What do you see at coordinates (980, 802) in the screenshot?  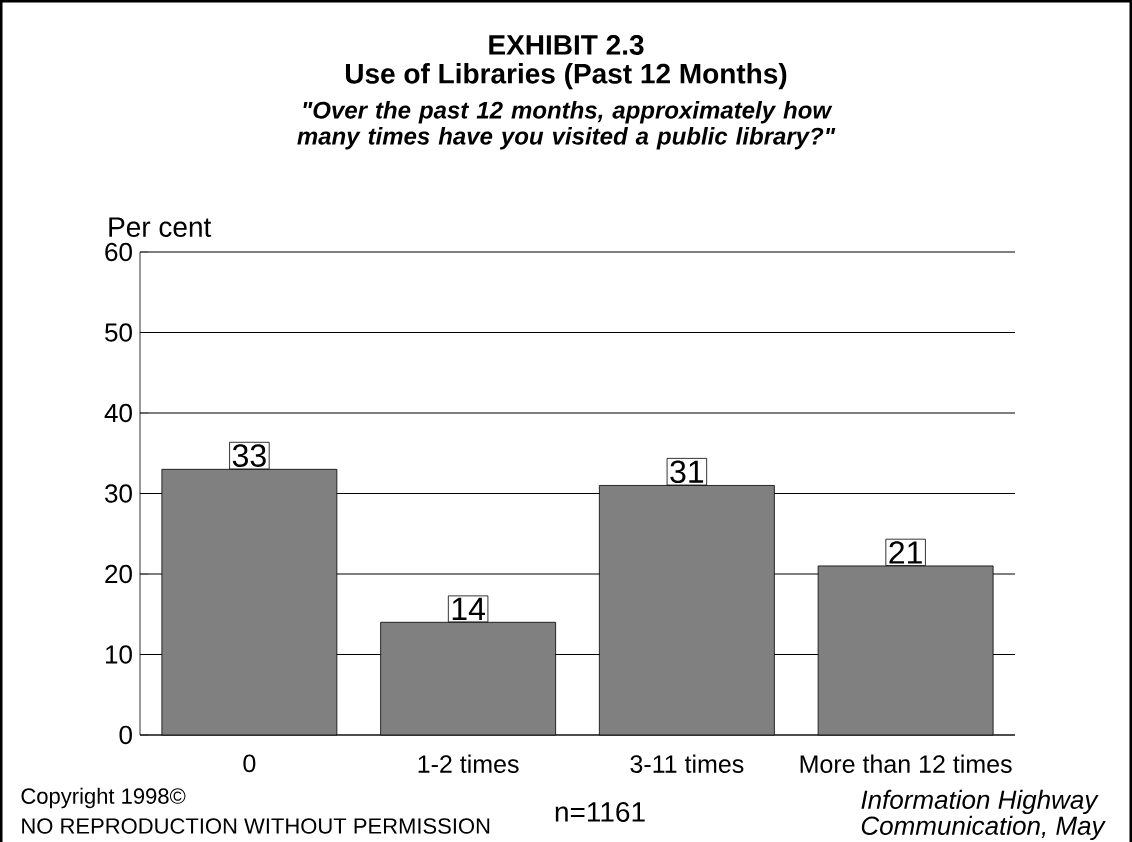 I see `text: Information Highway` at bounding box center [980, 802].